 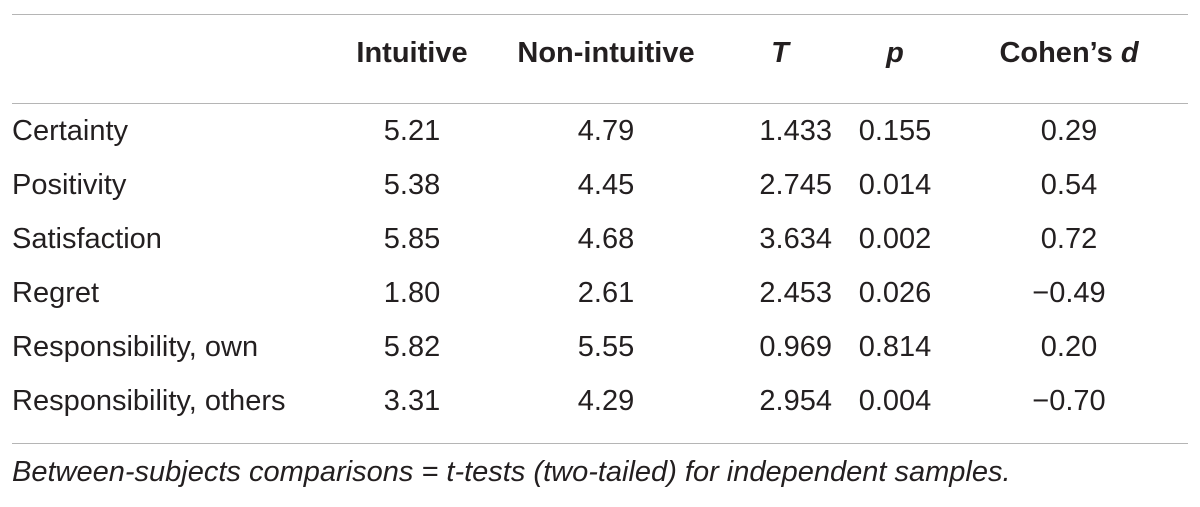 What do you see at coordinates (1060, 52) in the screenshot?
I see `header-cohens-d-prefix: Cohen’s` at bounding box center [1060, 52].